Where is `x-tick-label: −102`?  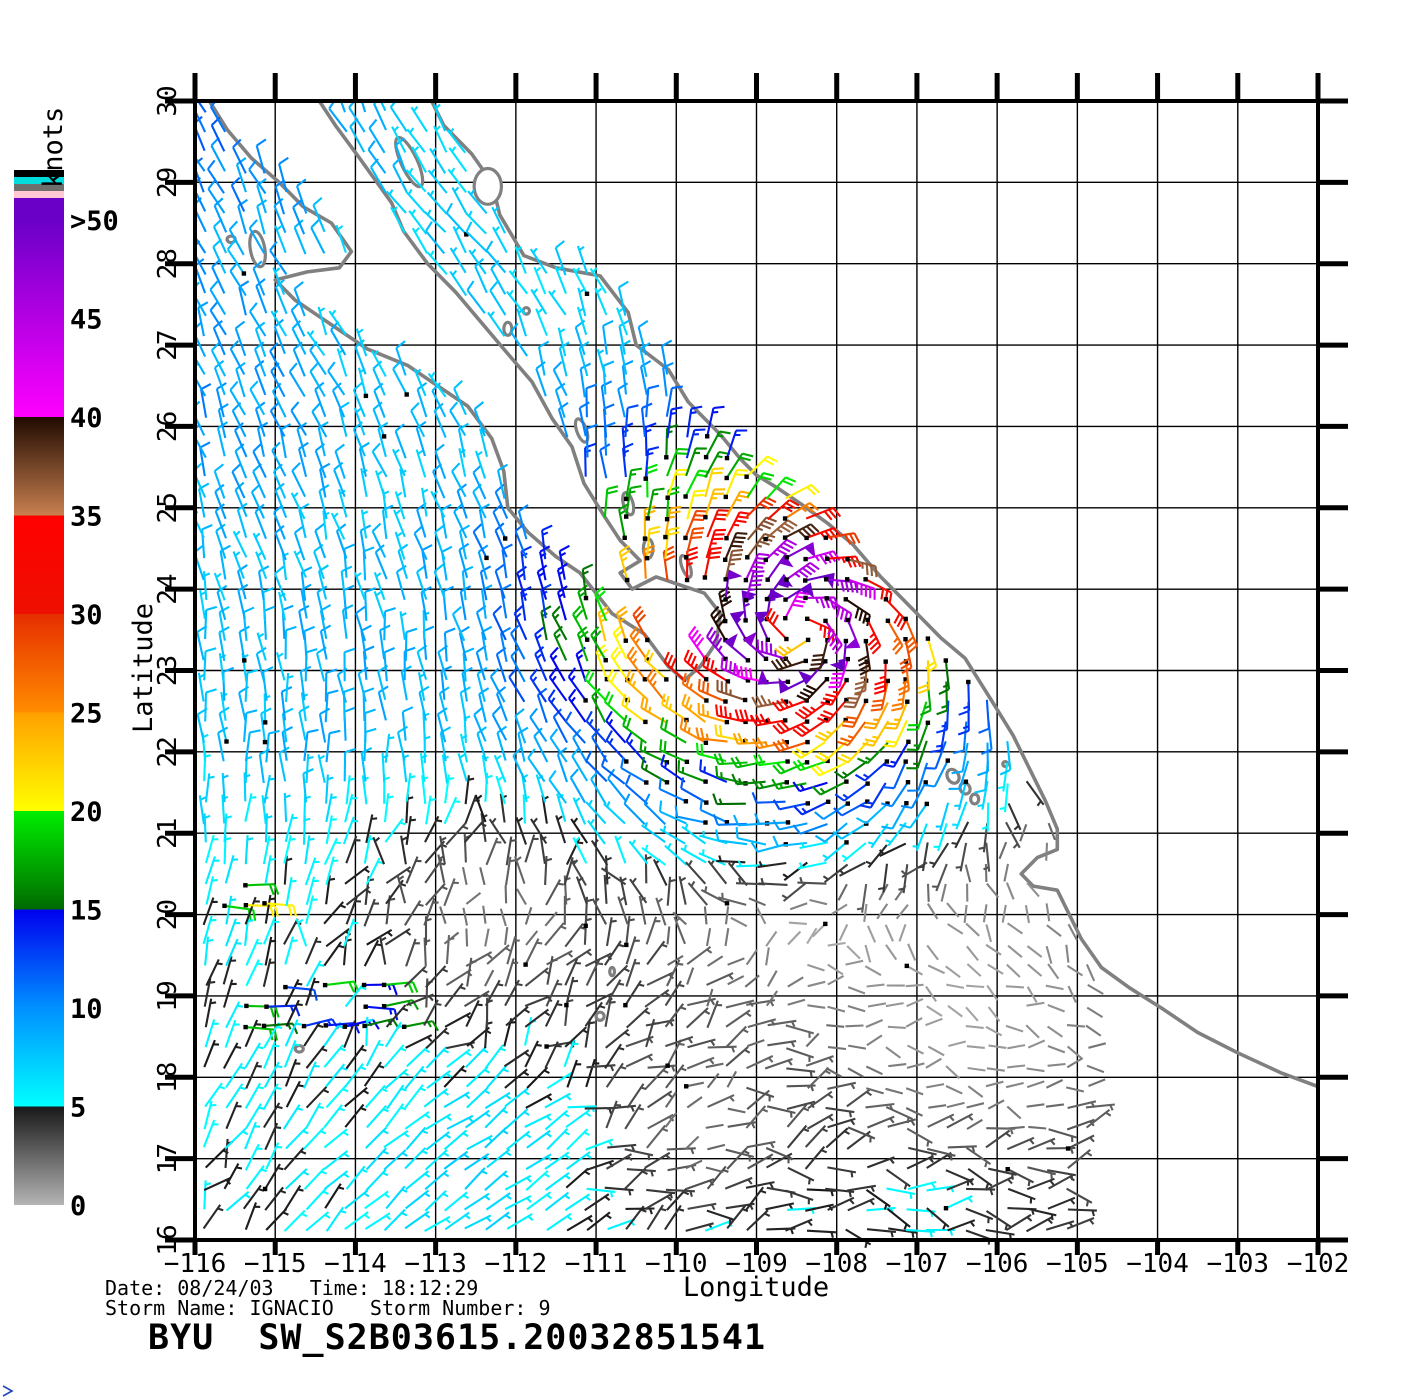 x-tick-label: −102 is located at coordinates (1318, 1264).